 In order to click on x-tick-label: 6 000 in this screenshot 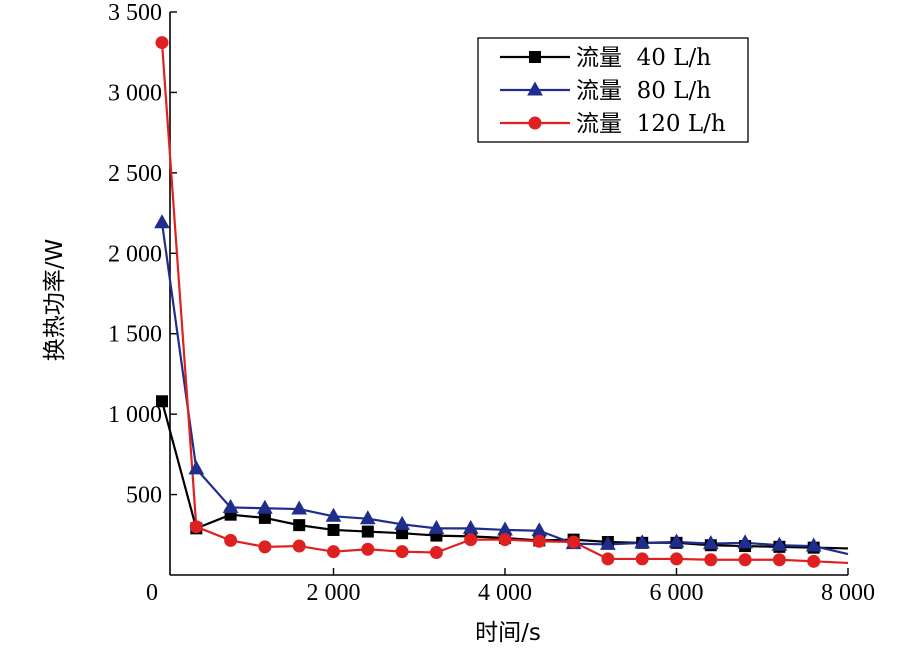, I will do `click(677, 593)`.